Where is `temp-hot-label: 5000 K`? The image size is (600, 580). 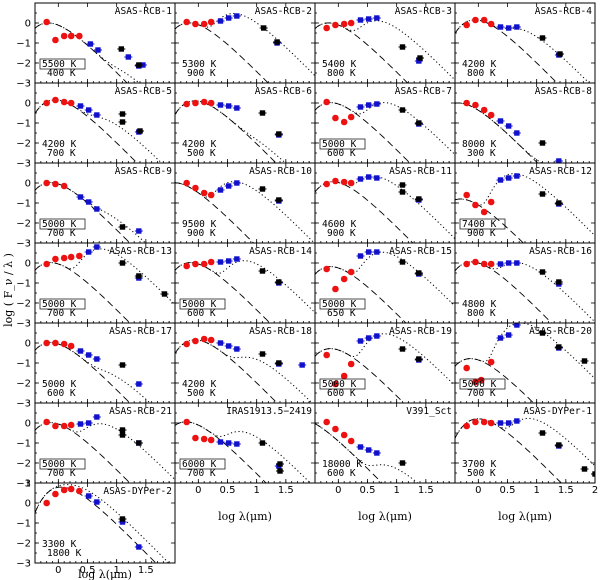
temp-hot-label: 5000 K is located at coordinates (59, 464).